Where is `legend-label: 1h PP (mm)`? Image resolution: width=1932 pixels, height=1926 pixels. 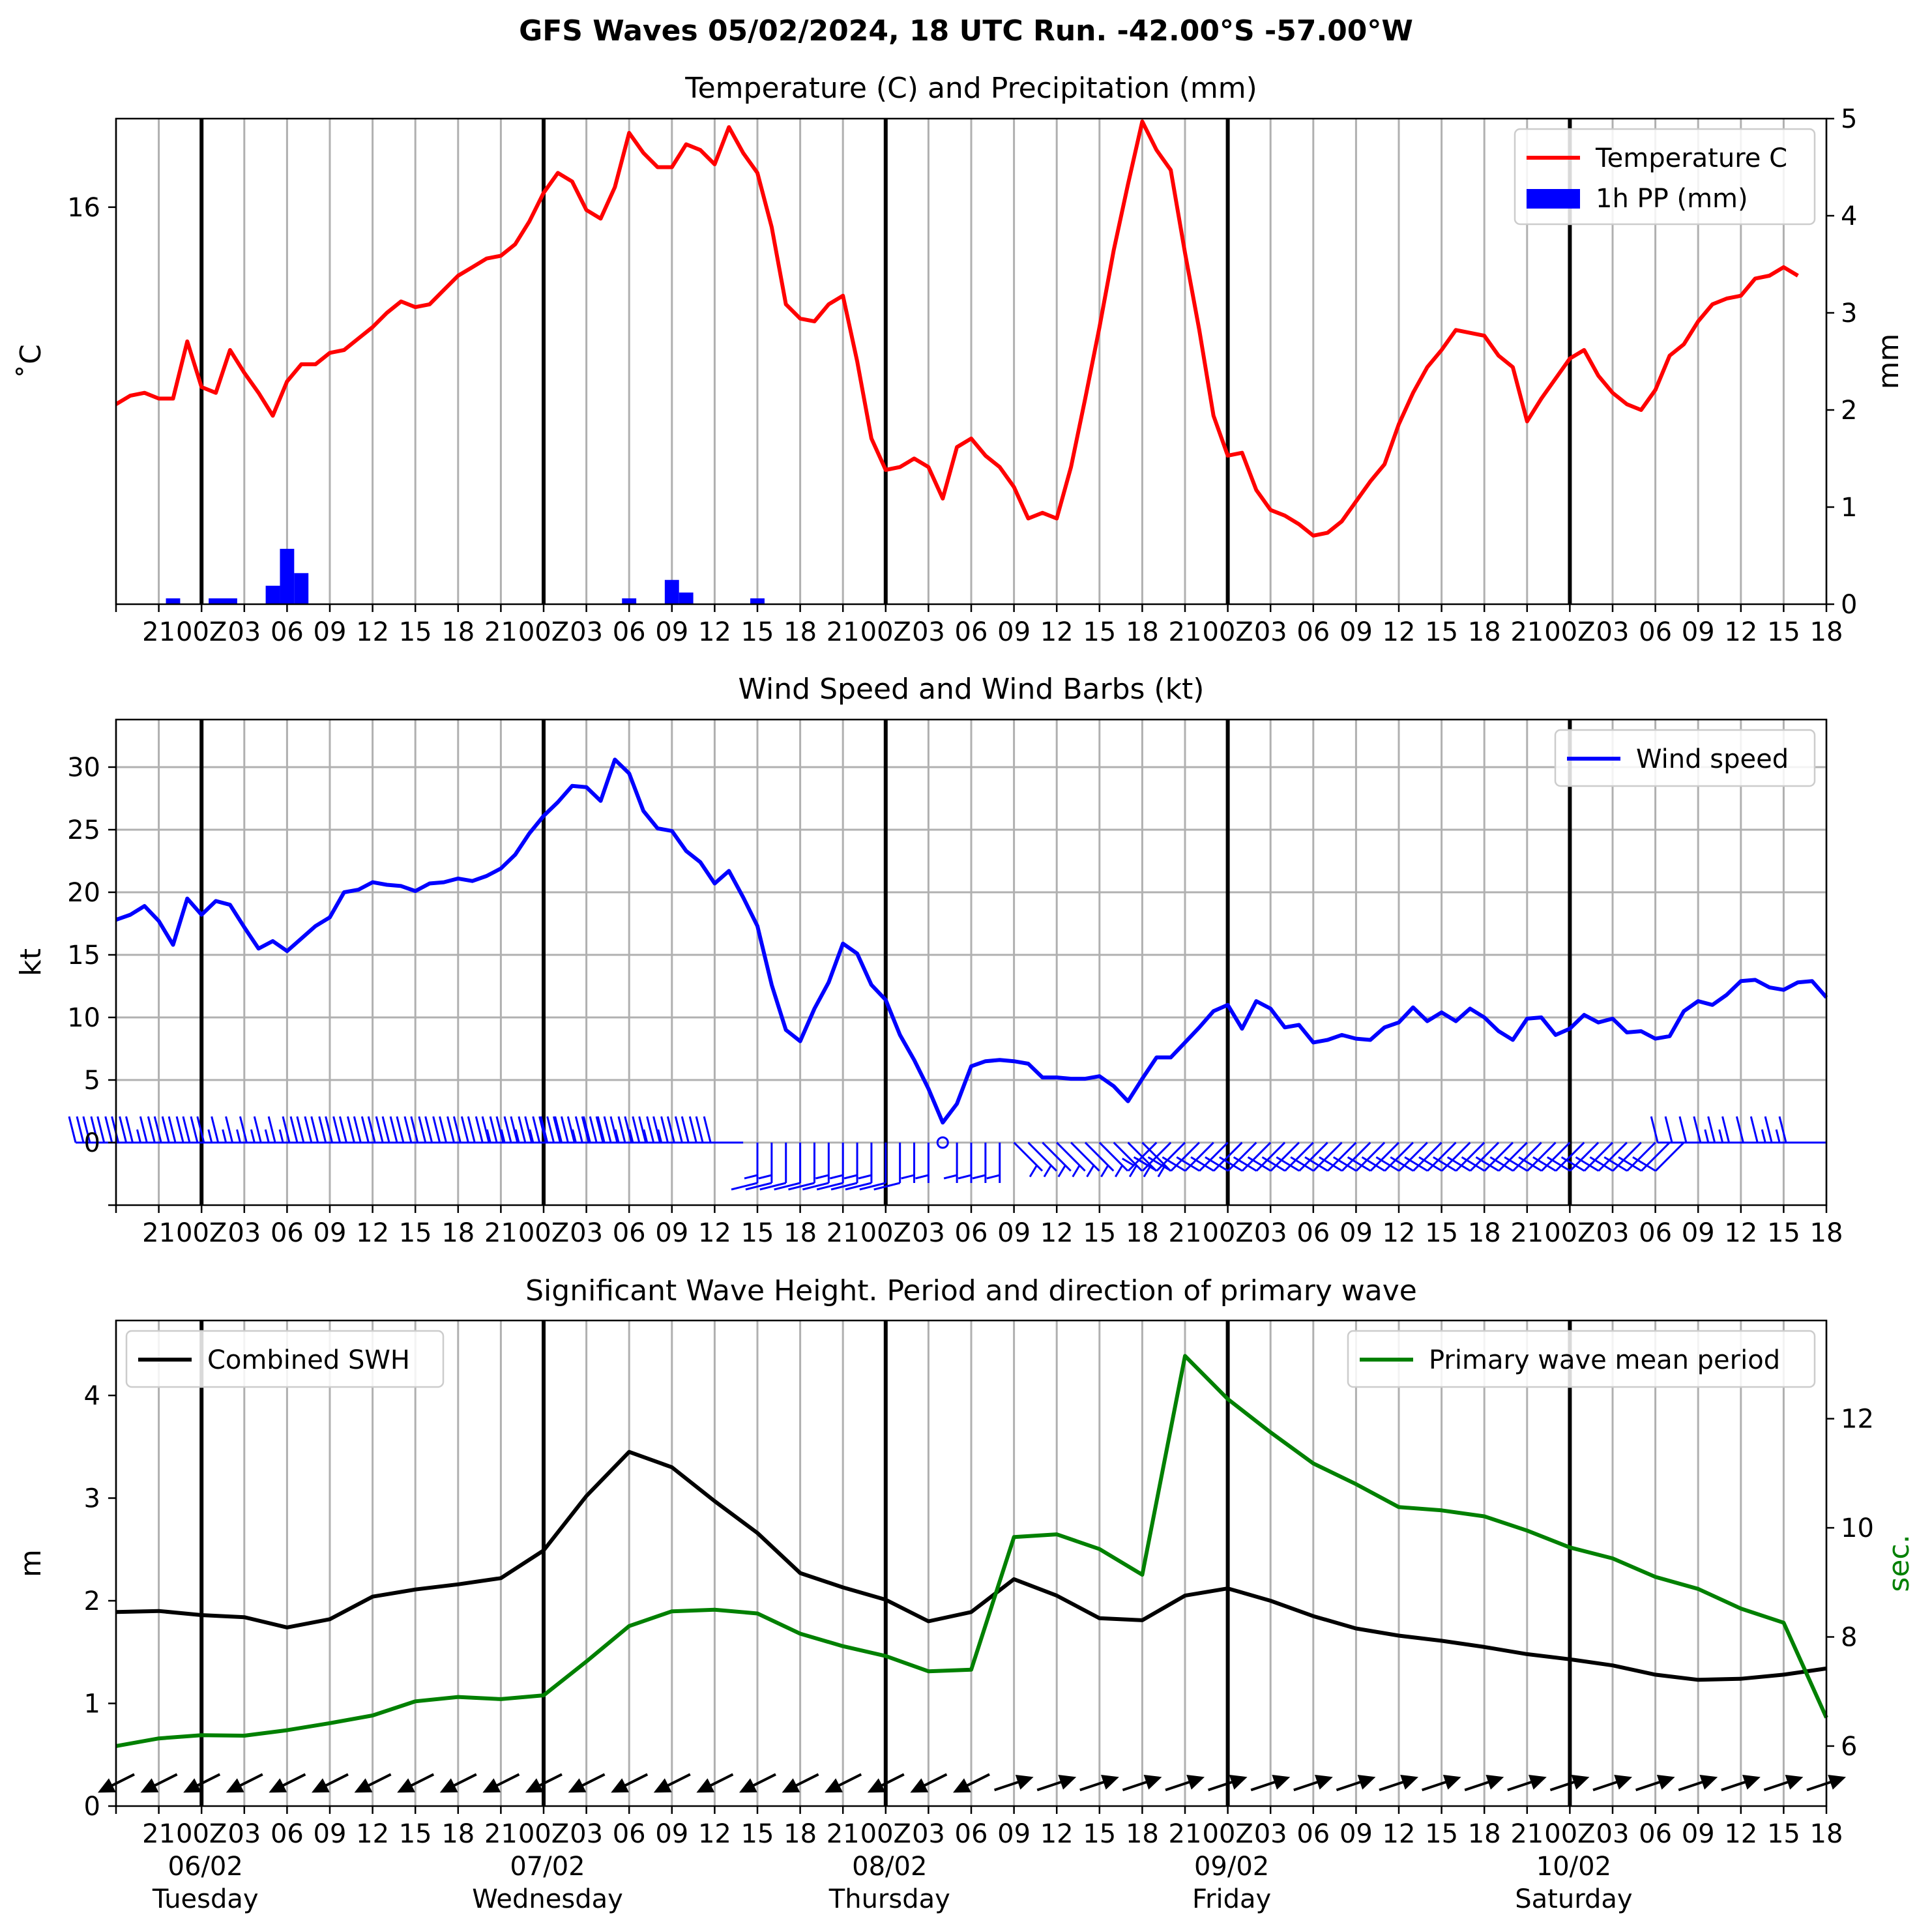
legend-label: 1h PP (mm) is located at coordinates (1672, 199).